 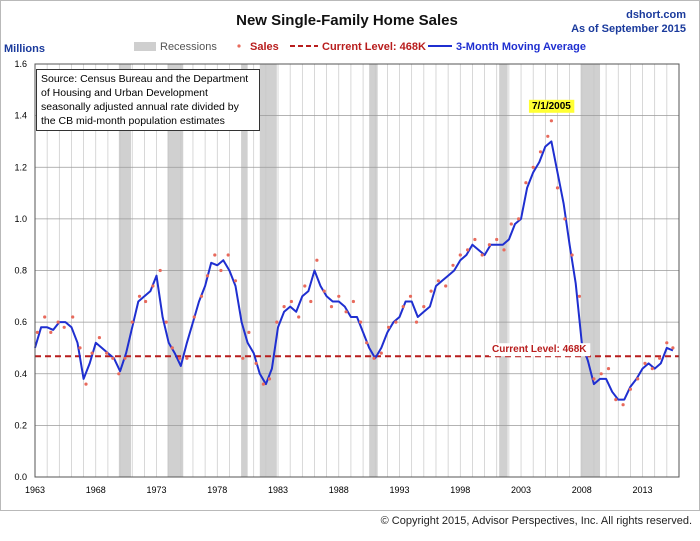 I want to click on source-line-1: Source: Census Bureau and the Department, so click(x=145, y=79).